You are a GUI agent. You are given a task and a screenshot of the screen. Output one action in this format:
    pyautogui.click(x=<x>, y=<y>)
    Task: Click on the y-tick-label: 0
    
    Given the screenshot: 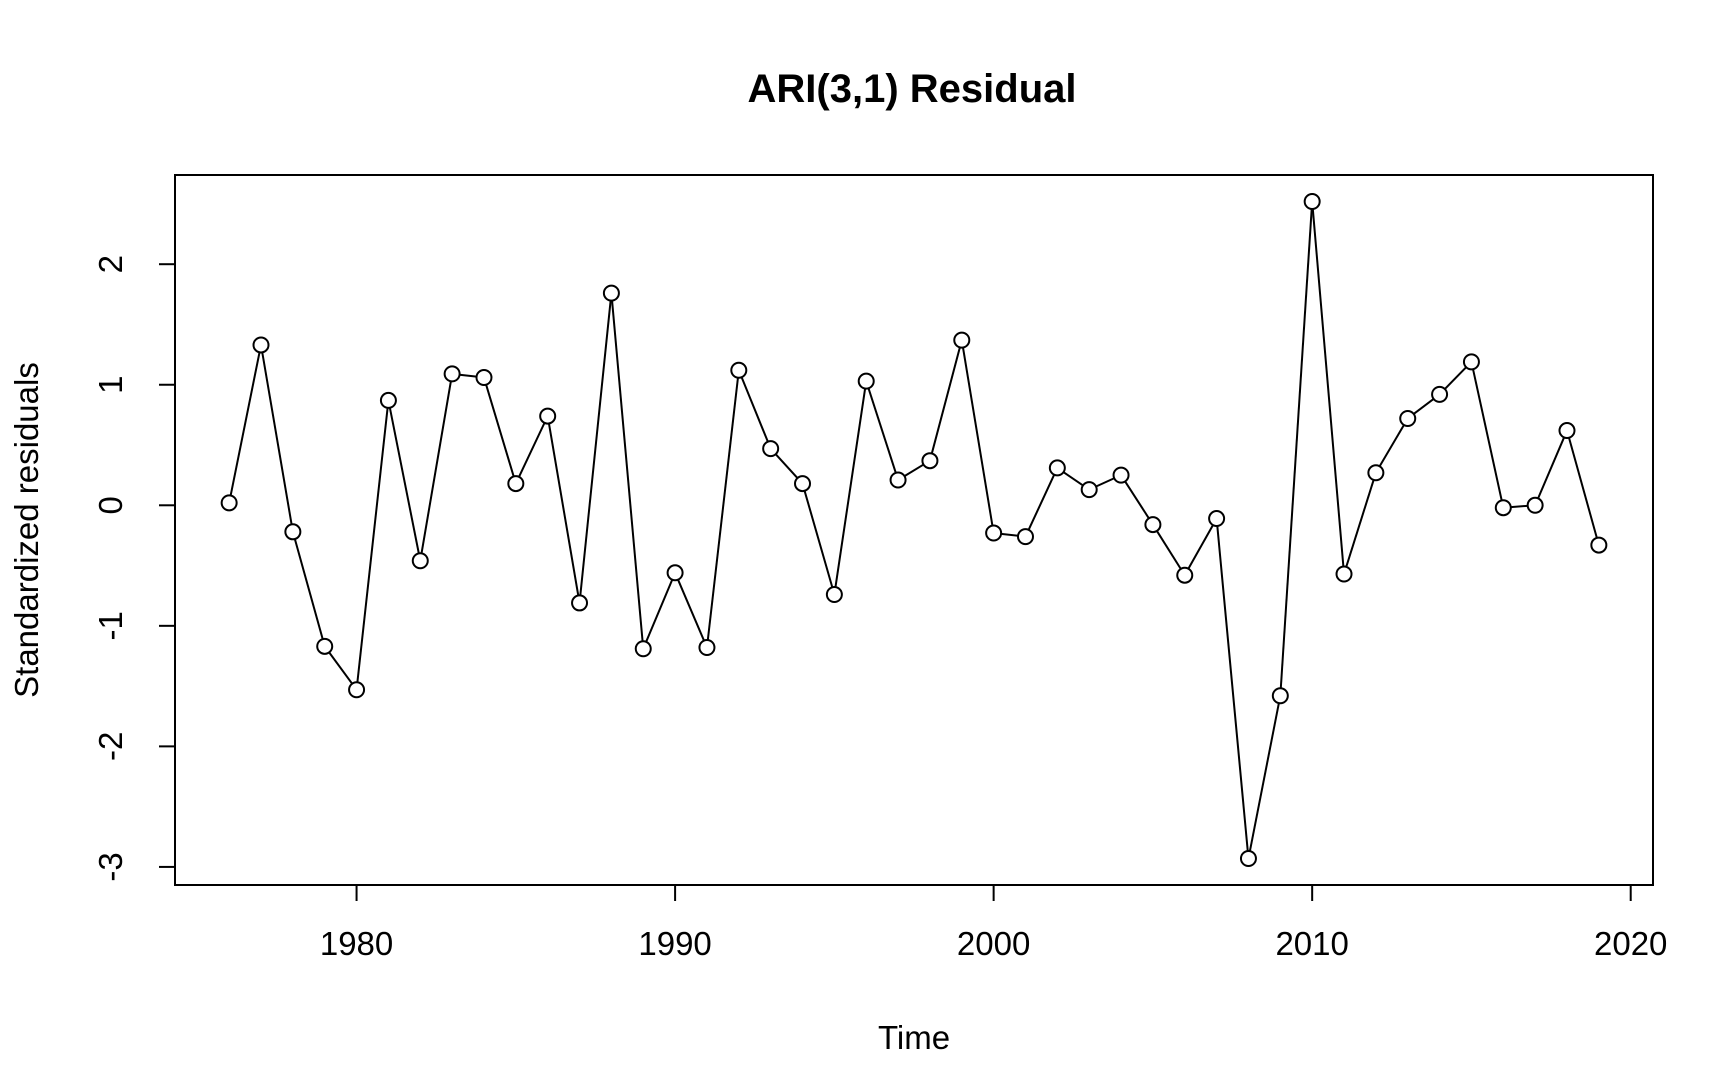 What is the action you would take?
    pyautogui.click(x=110, y=505)
    